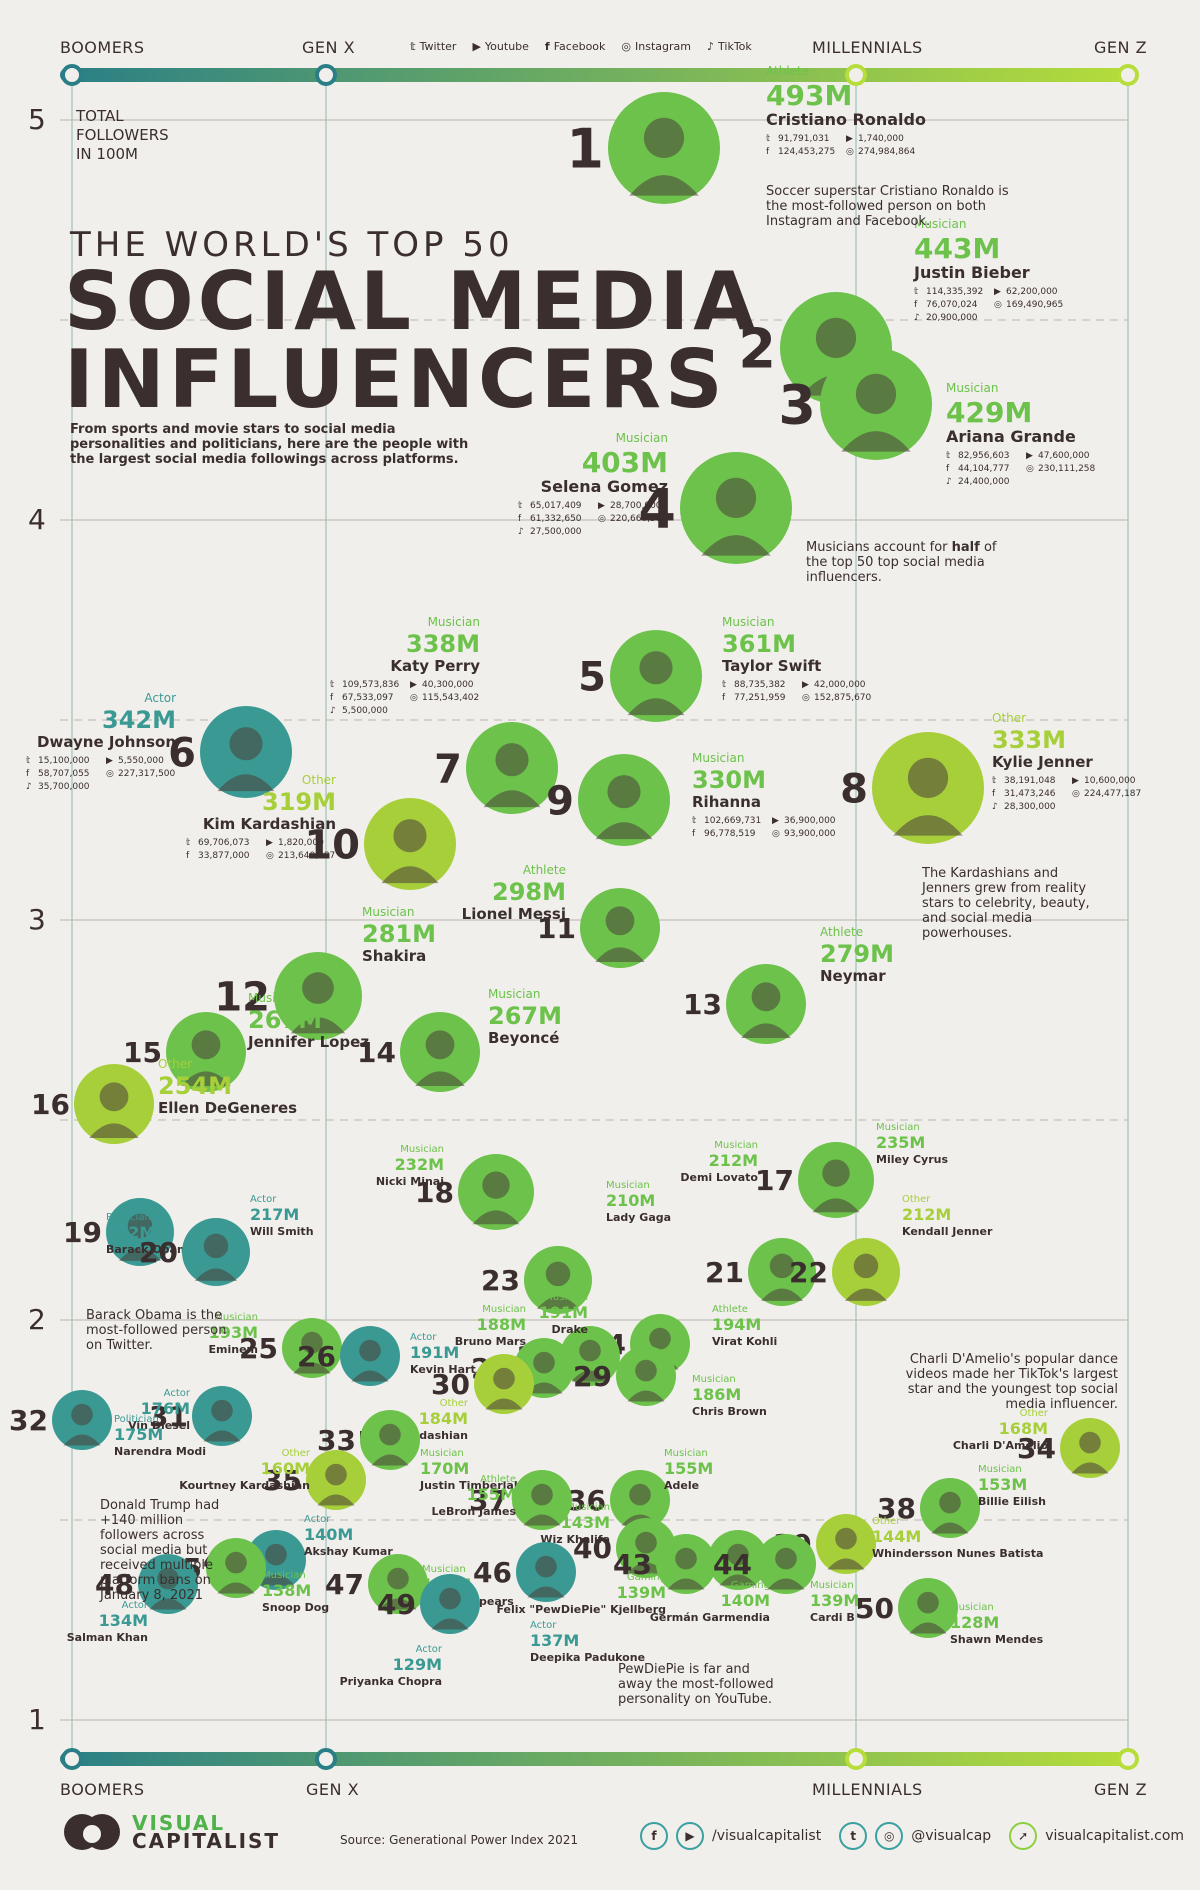  I want to click on total-followers-label: 210M, so click(630, 1200).